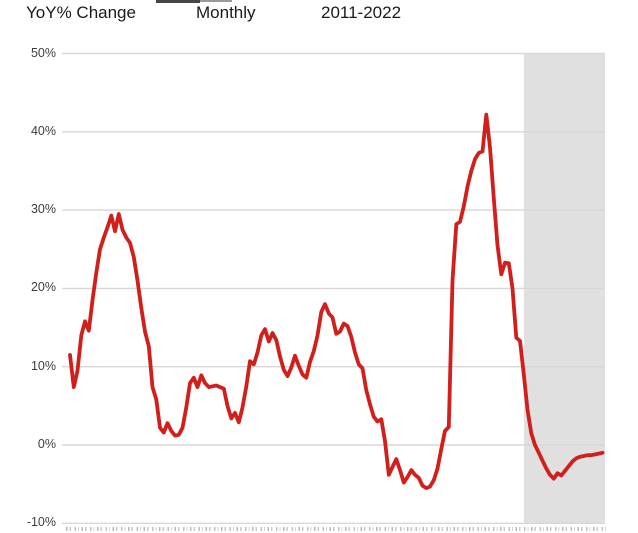 The width and height of the screenshot is (638, 533). I want to click on cropped-header-artifact, so click(178, 1).